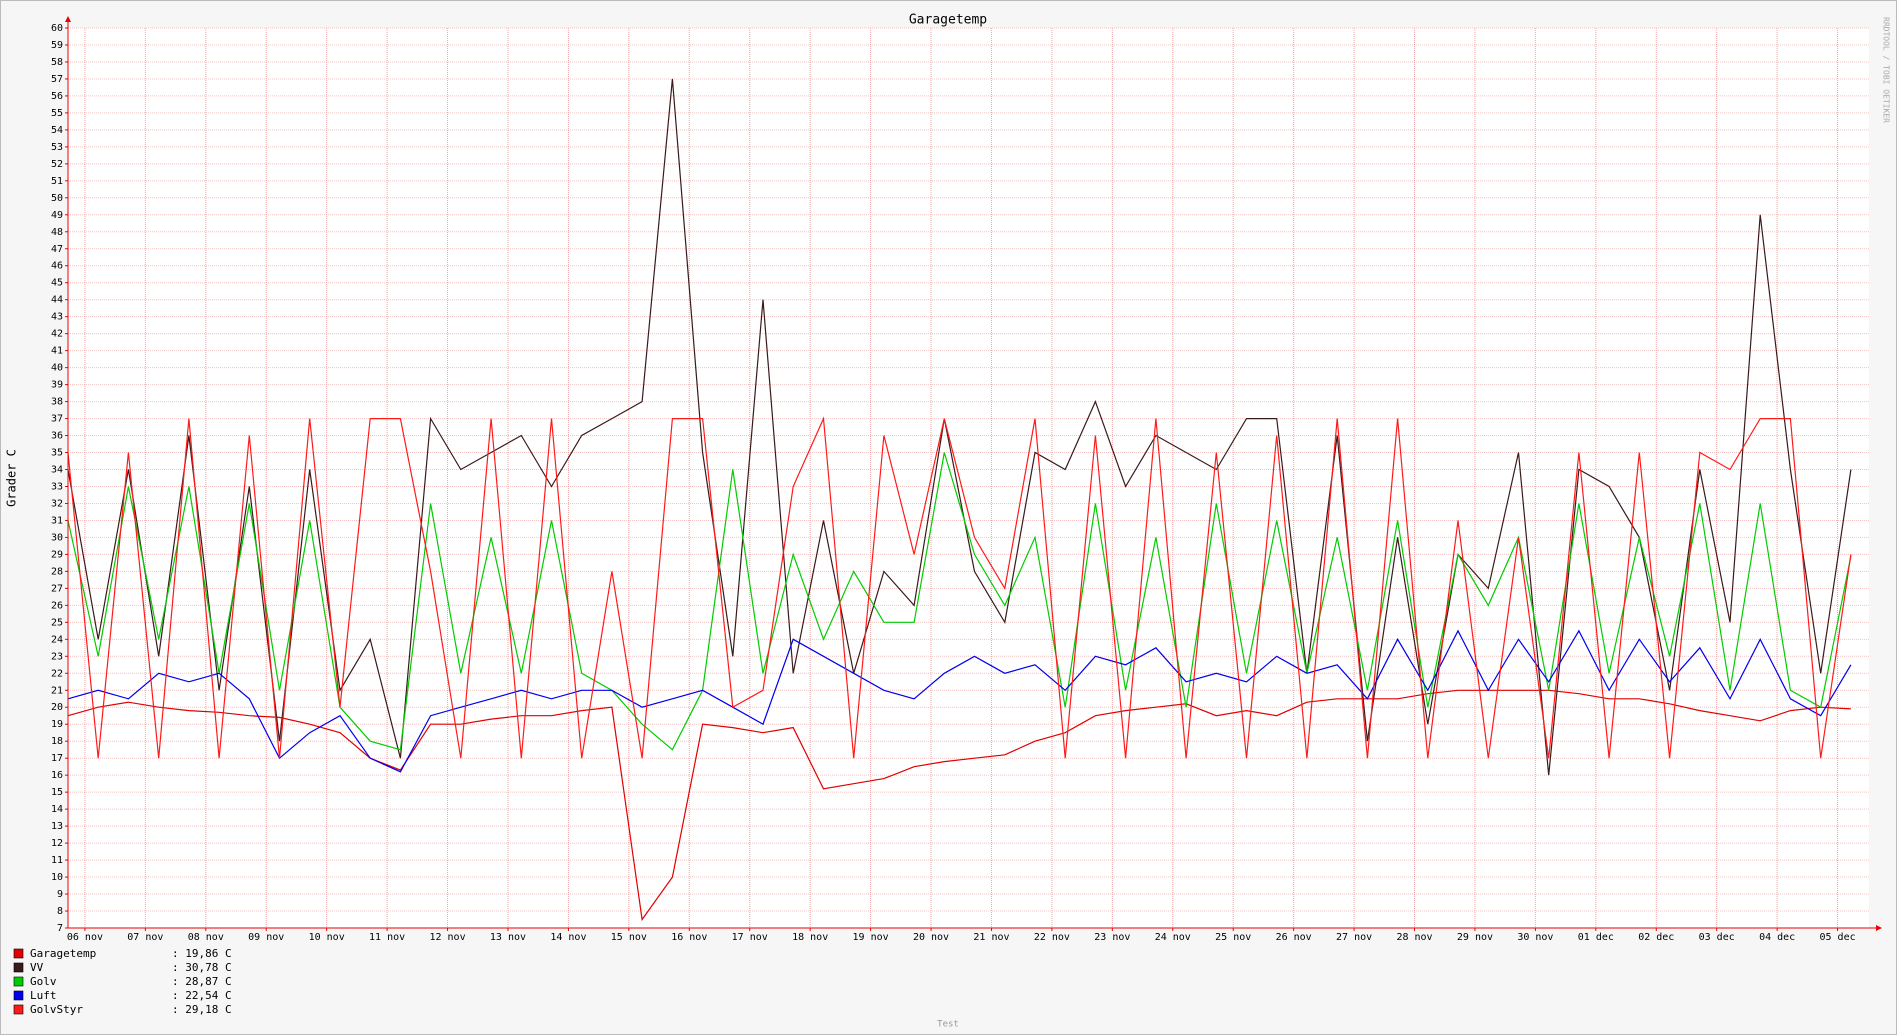 The width and height of the screenshot is (1897, 1035). What do you see at coordinates (57, 537) in the screenshot?
I see `y-tick-label: 30` at bounding box center [57, 537].